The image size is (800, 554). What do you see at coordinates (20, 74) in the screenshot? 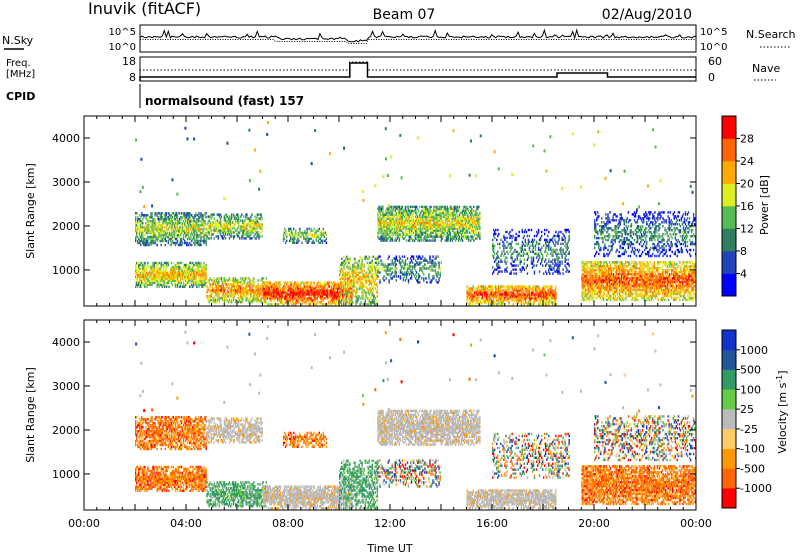
I see `freq-label-line2: [MHz]` at bounding box center [20, 74].